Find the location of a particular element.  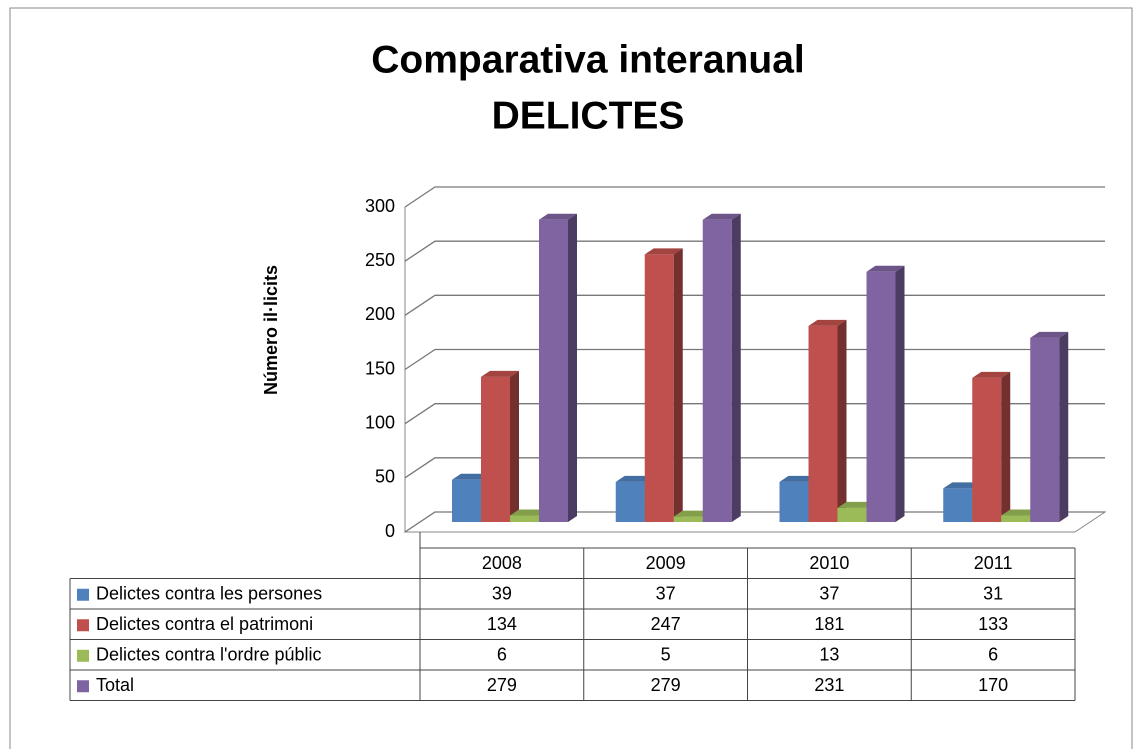

table-value: 170 is located at coordinates (993, 685).